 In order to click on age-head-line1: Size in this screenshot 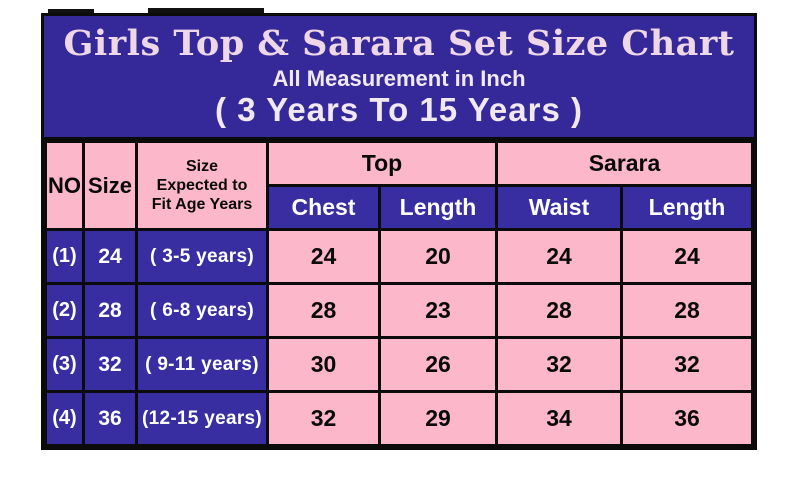, I will do `click(201, 166)`.